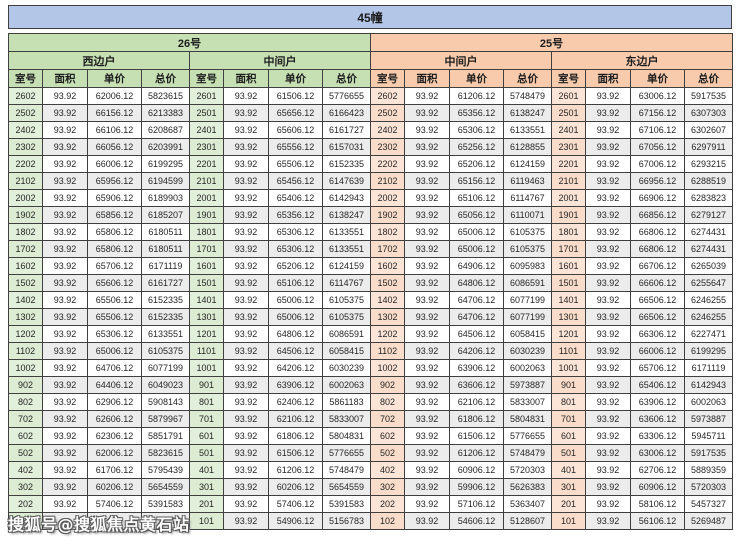 This screenshot has height=545, width=740. Describe the element at coordinates (476, 402) in the screenshot. I see `unit-price-cell: 62106.12` at that location.